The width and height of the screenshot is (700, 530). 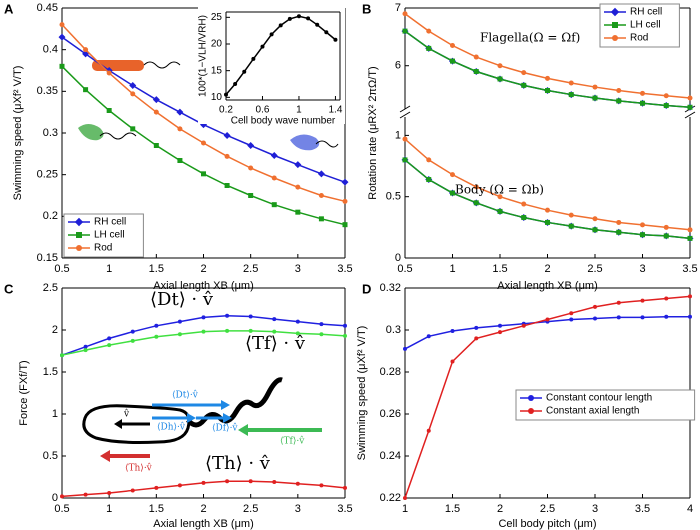 What do you see at coordinates (47, 175) in the screenshot?
I see `y-tick-label: 0.25` at bounding box center [47, 175].